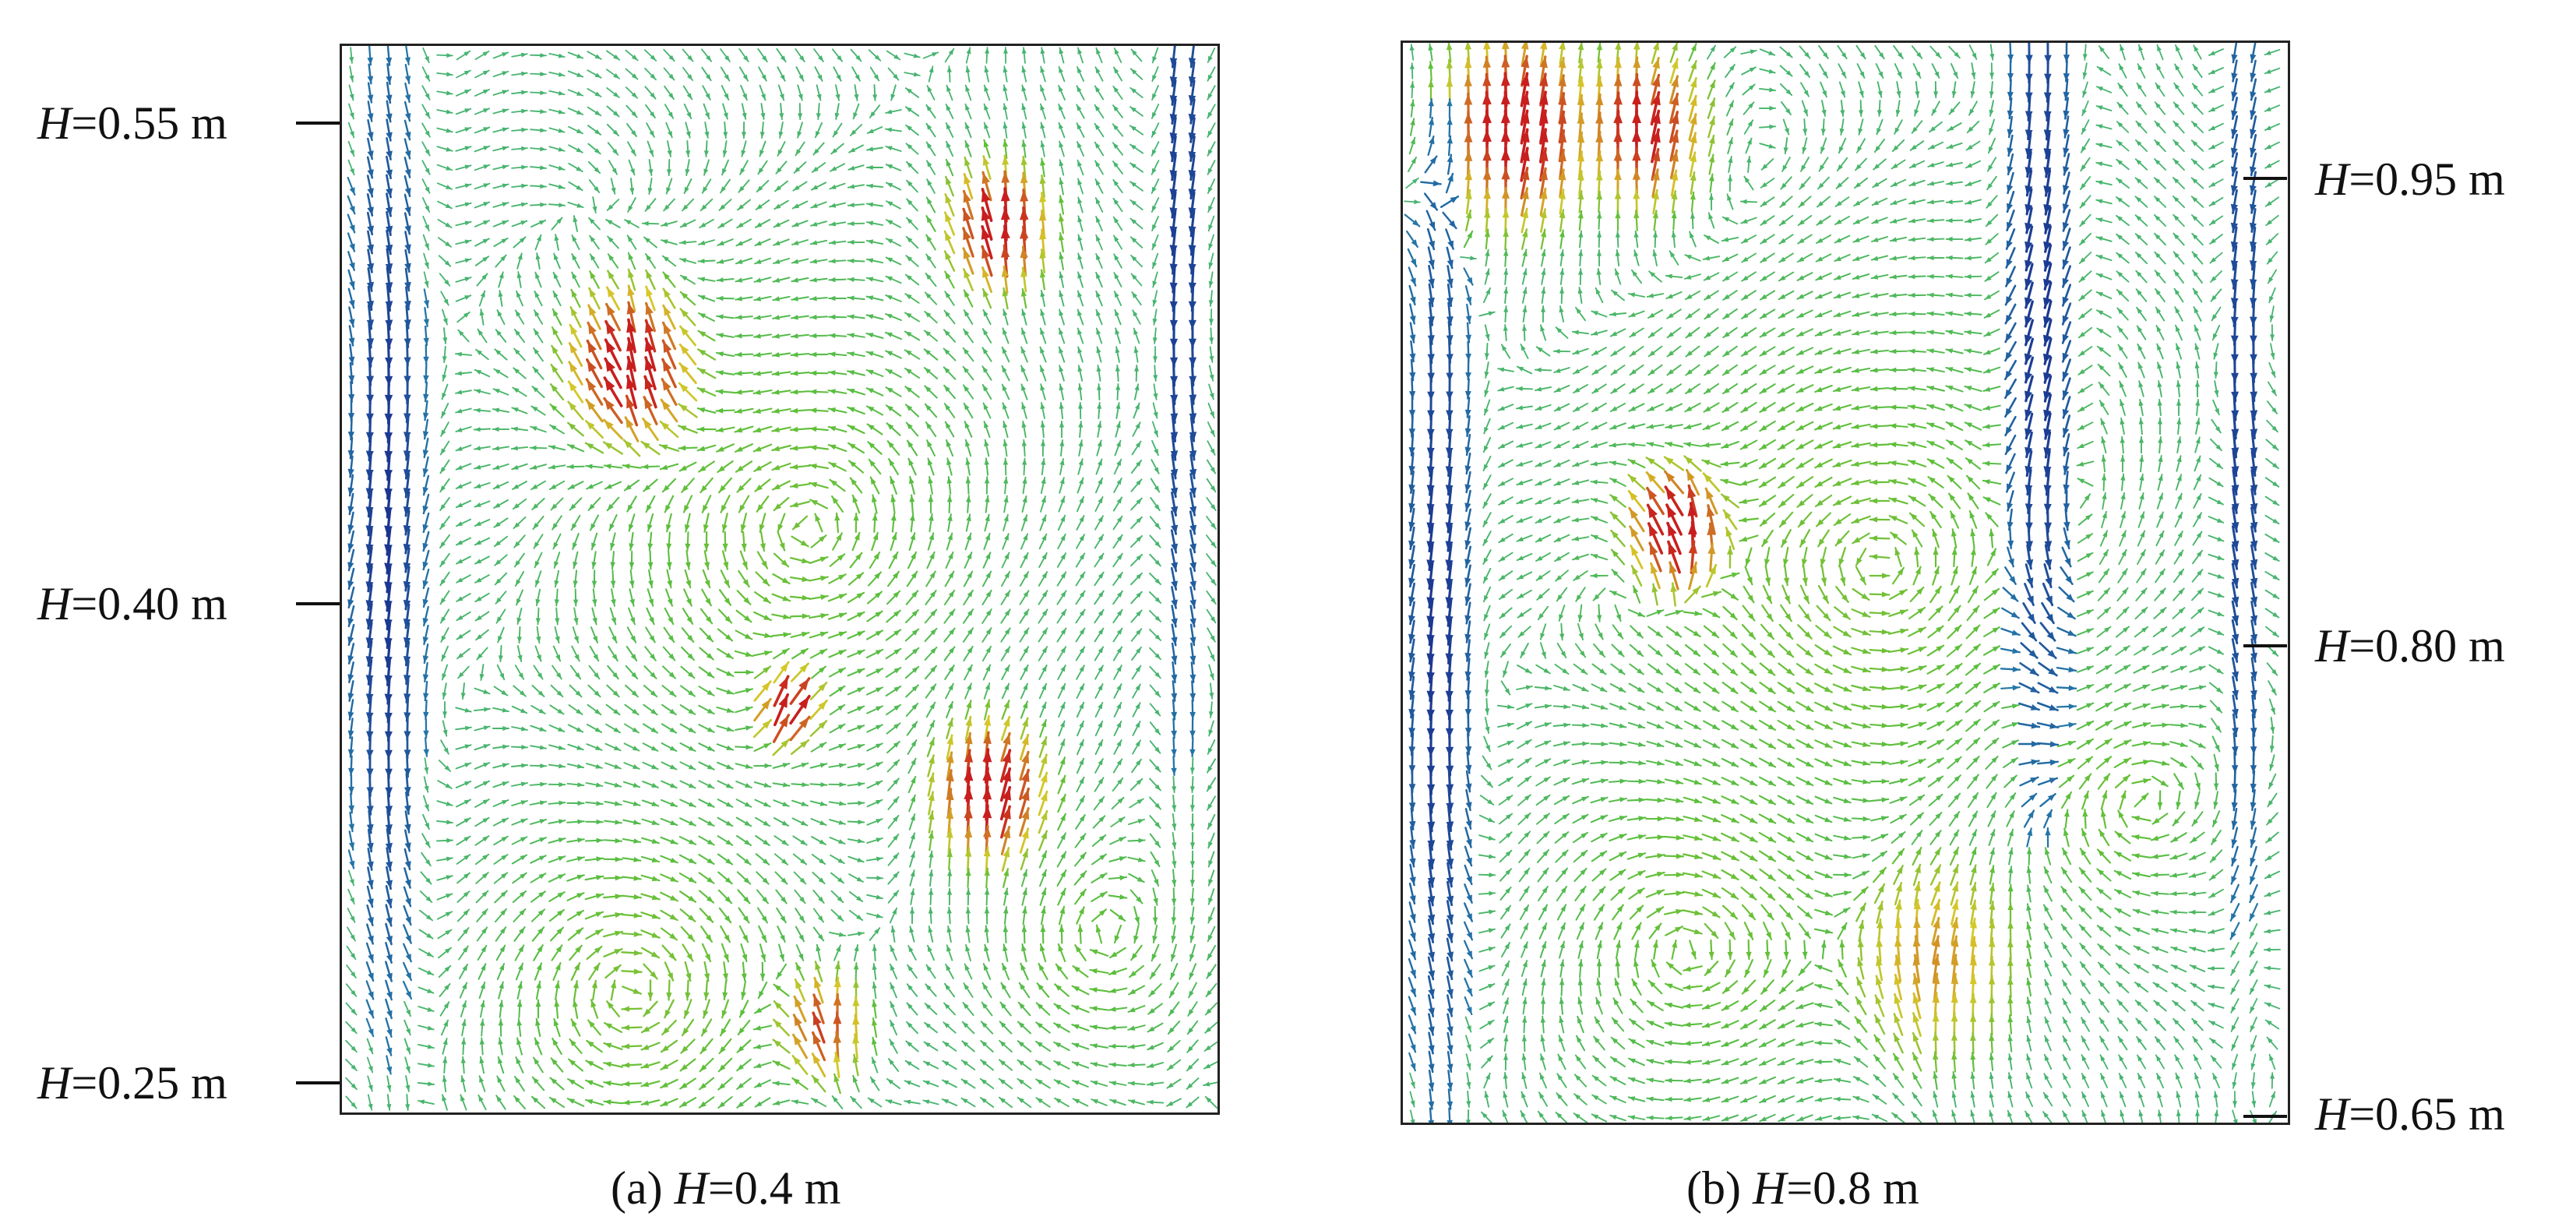 Image resolution: width=2576 pixels, height=1227 pixels. Describe the element at coordinates (318, 603) in the screenshot. I see `height-tick-a-mid` at that location.